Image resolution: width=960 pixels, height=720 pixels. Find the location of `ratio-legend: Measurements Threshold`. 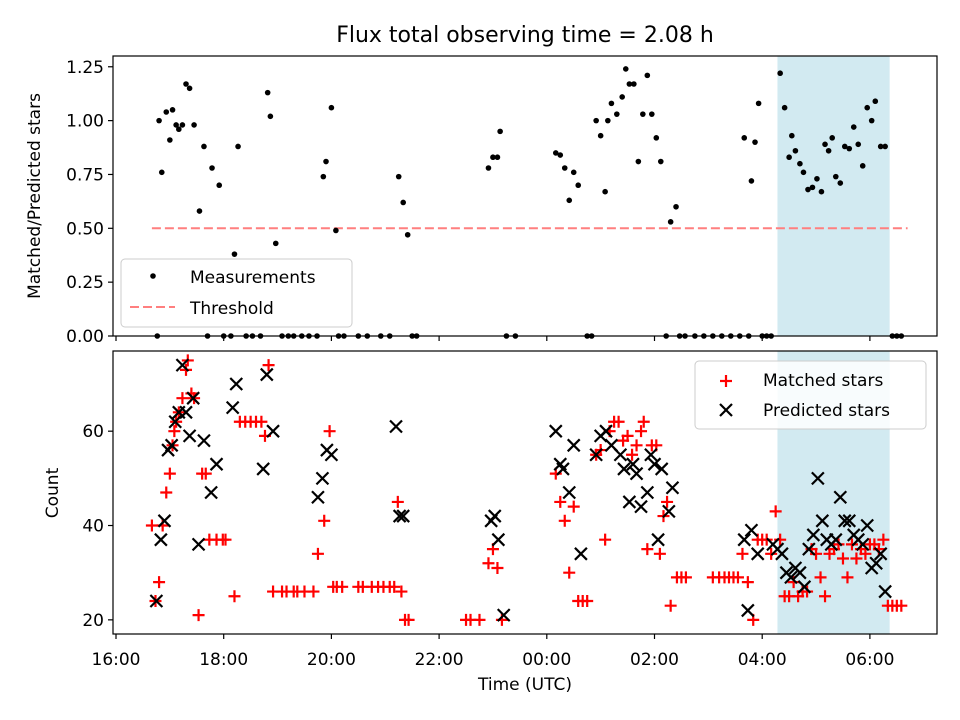

ratio-legend: Measurements Threshold is located at coordinates (236, 293).